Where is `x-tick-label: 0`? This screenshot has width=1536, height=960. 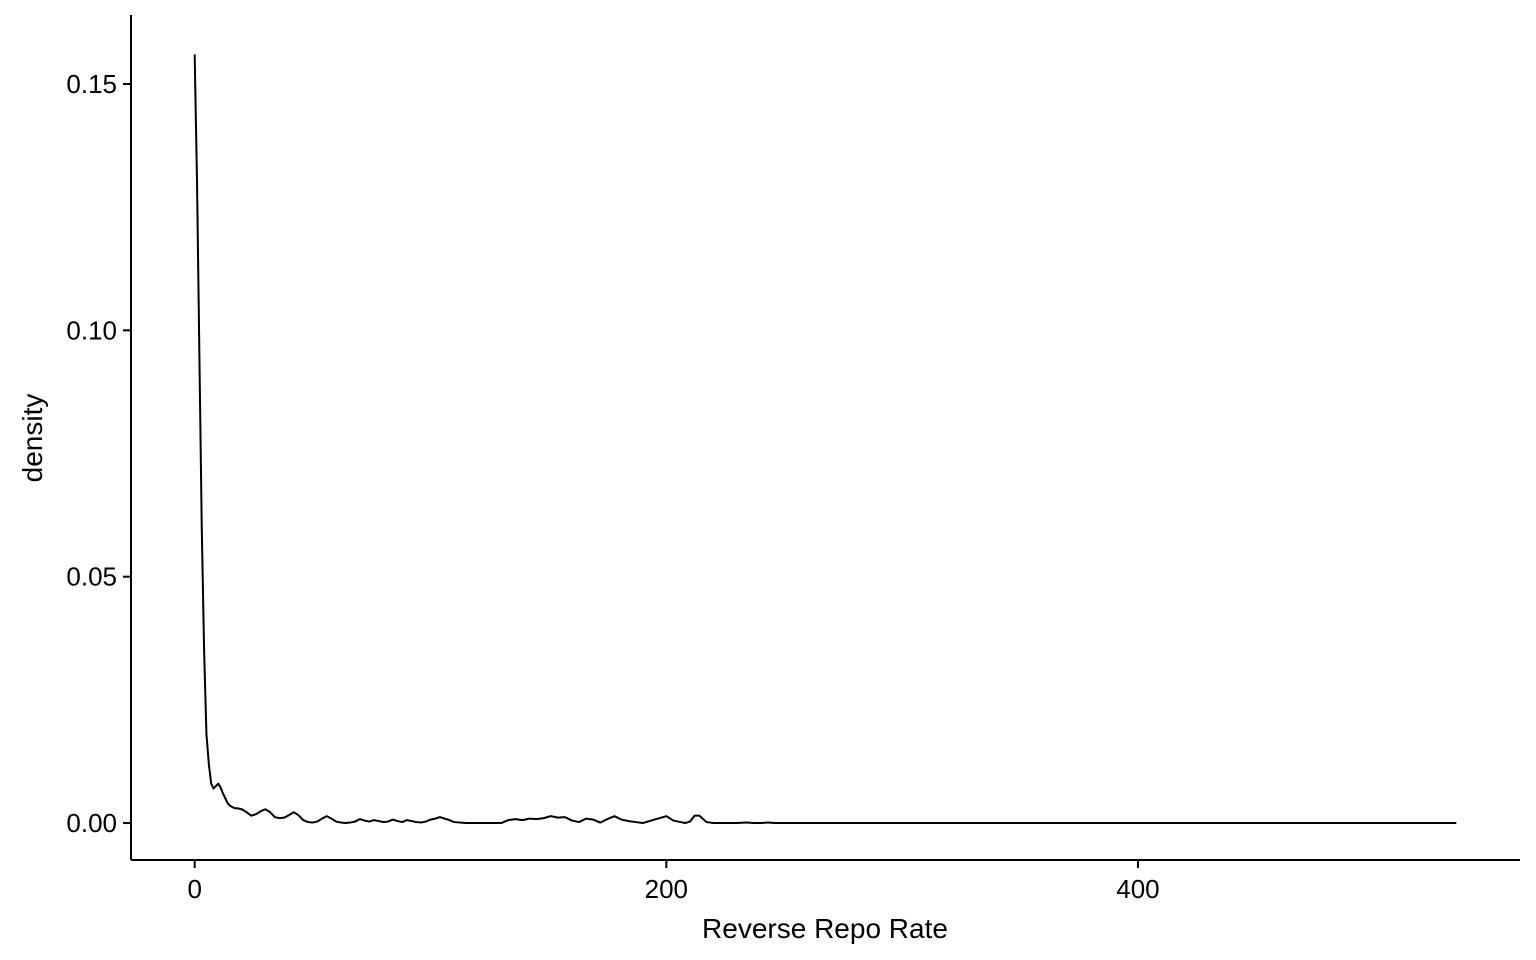 x-tick-label: 0 is located at coordinates (194, 889).